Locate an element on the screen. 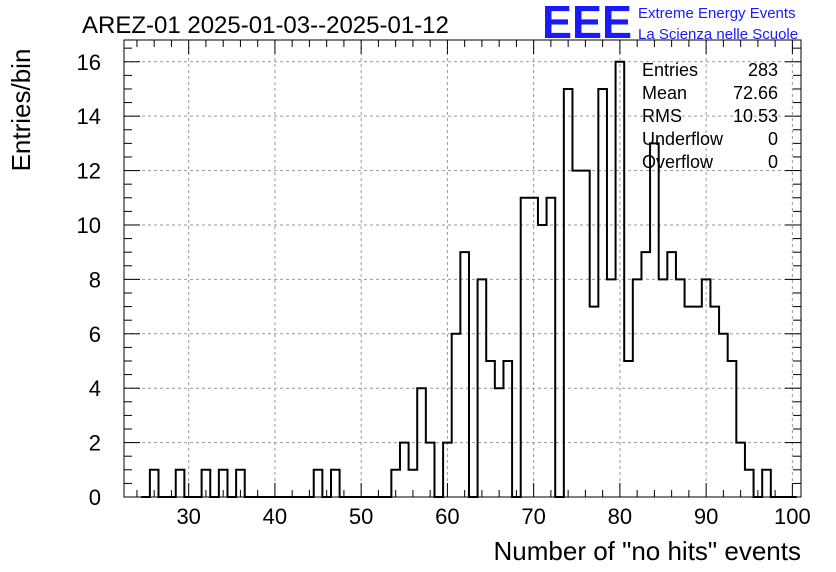  y-tick-label: 14 is located at coordinates (89, 116).